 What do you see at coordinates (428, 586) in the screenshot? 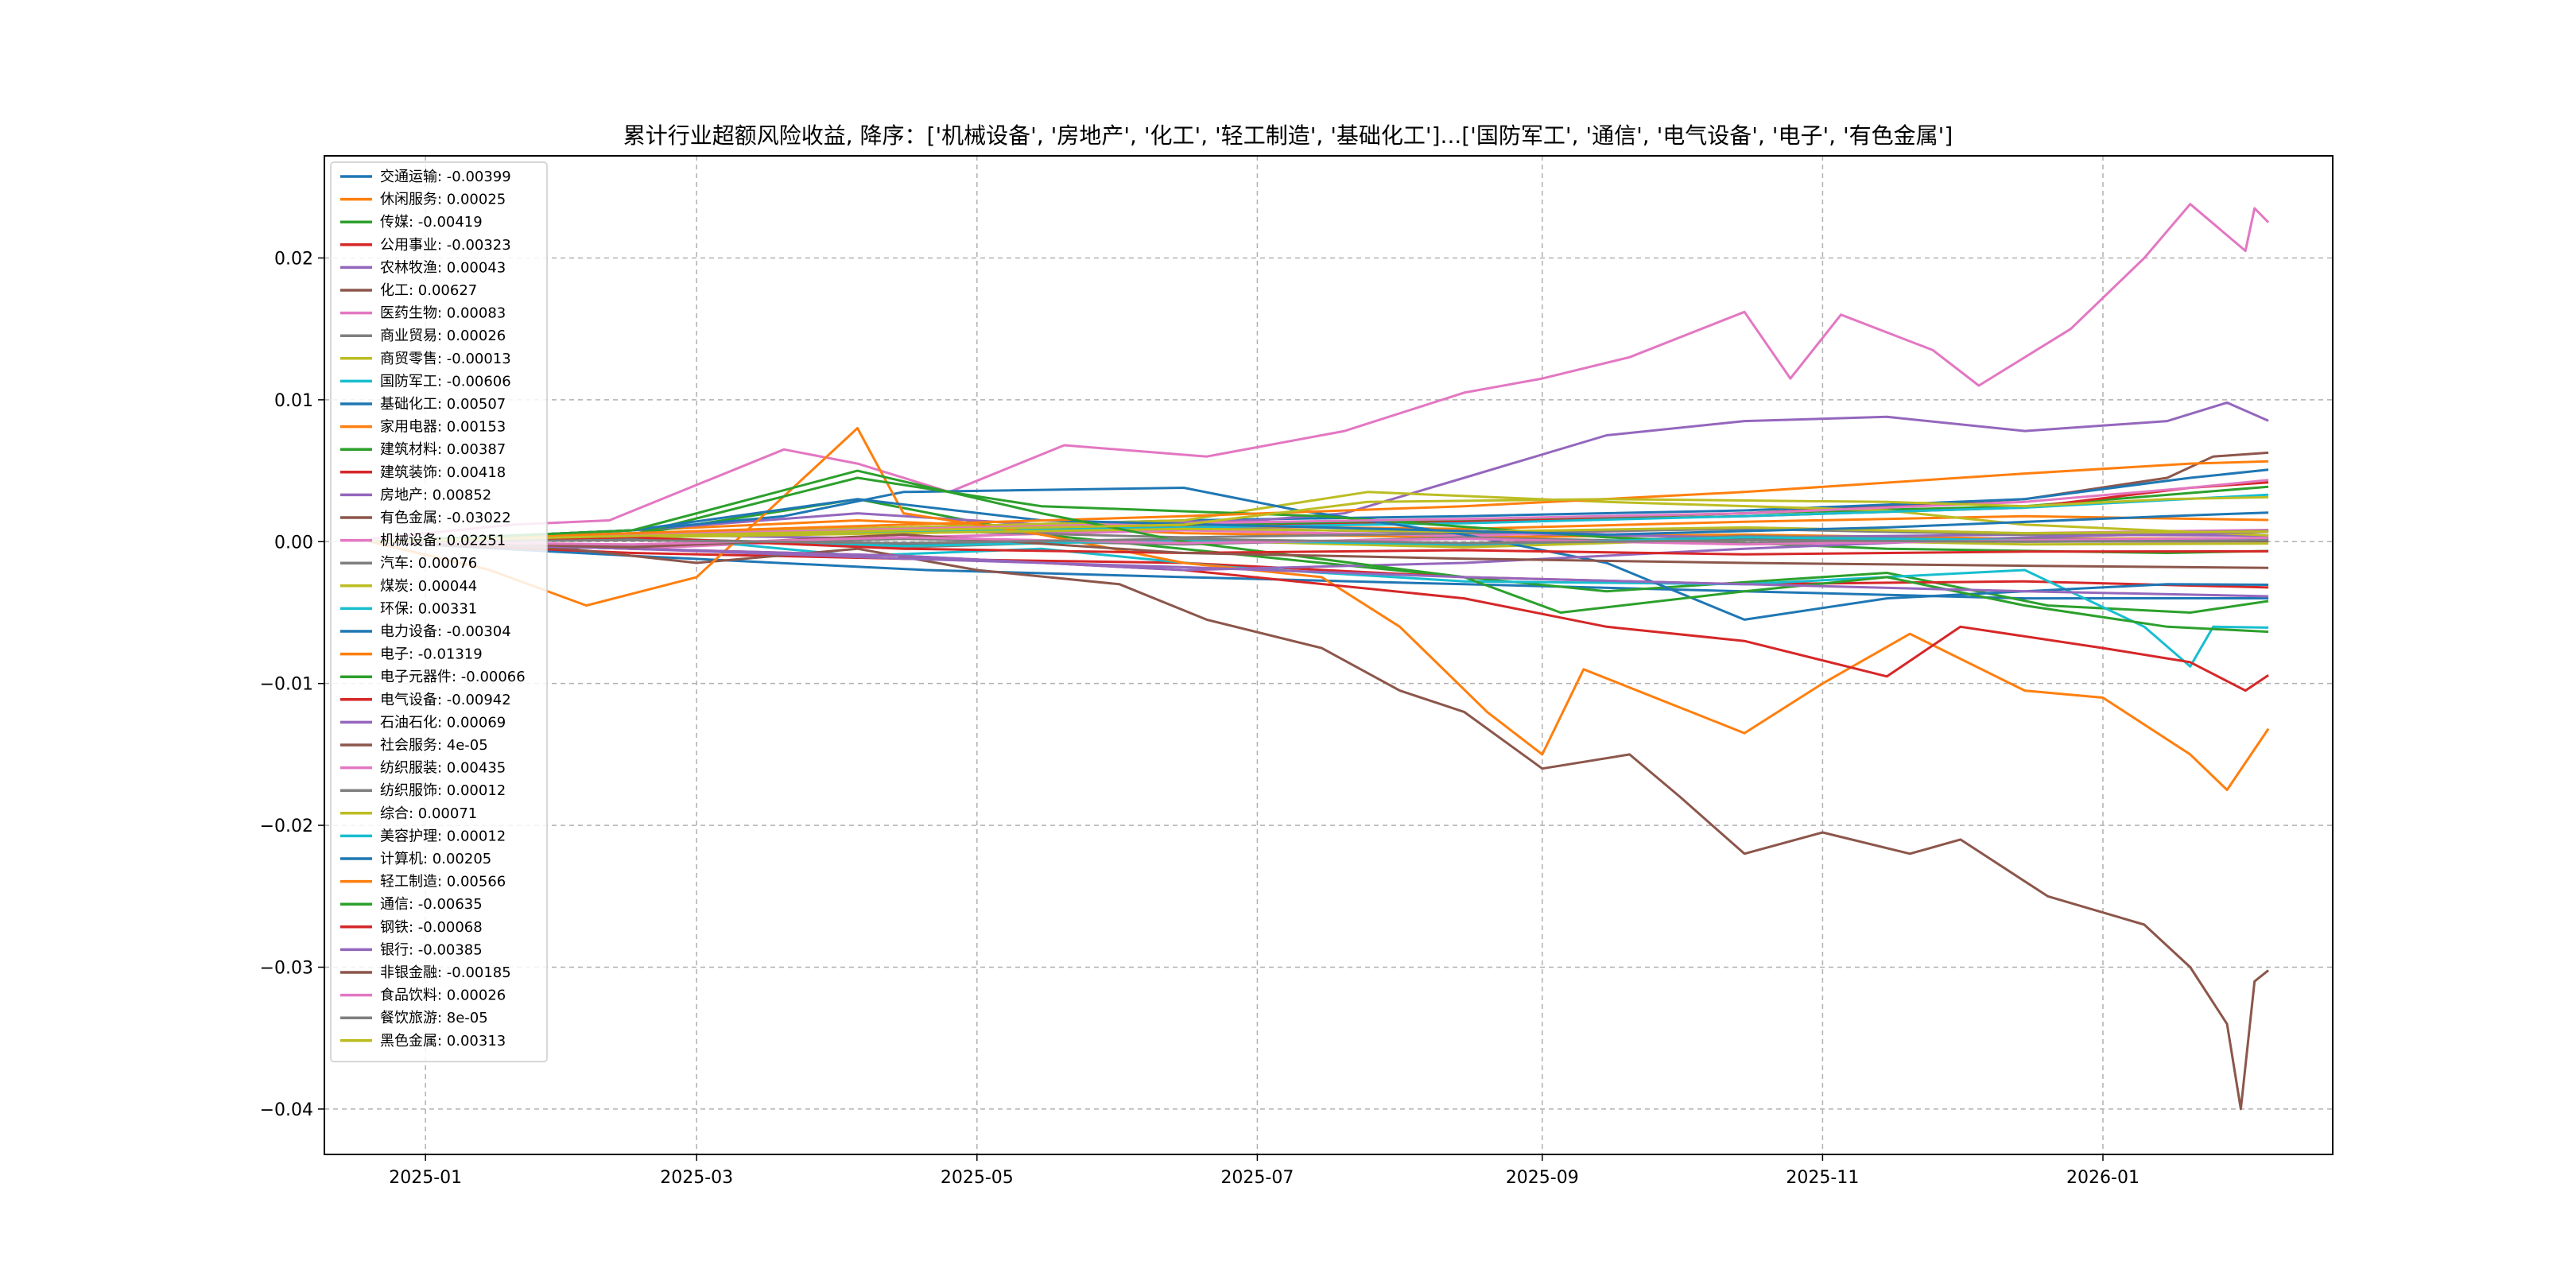
I see `legend-entry: 煤炭: 0.00044` at bounding box center [428, 586].